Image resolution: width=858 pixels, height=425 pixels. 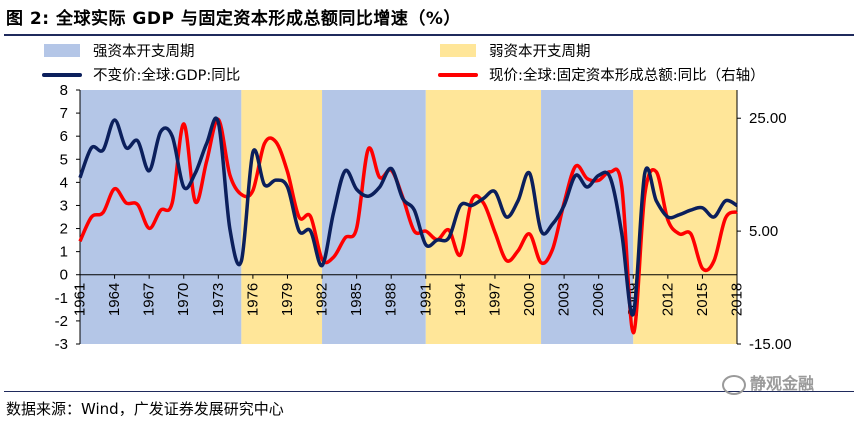 I want to click on watermark-text: 静观金融, so click(x=782, y=383).